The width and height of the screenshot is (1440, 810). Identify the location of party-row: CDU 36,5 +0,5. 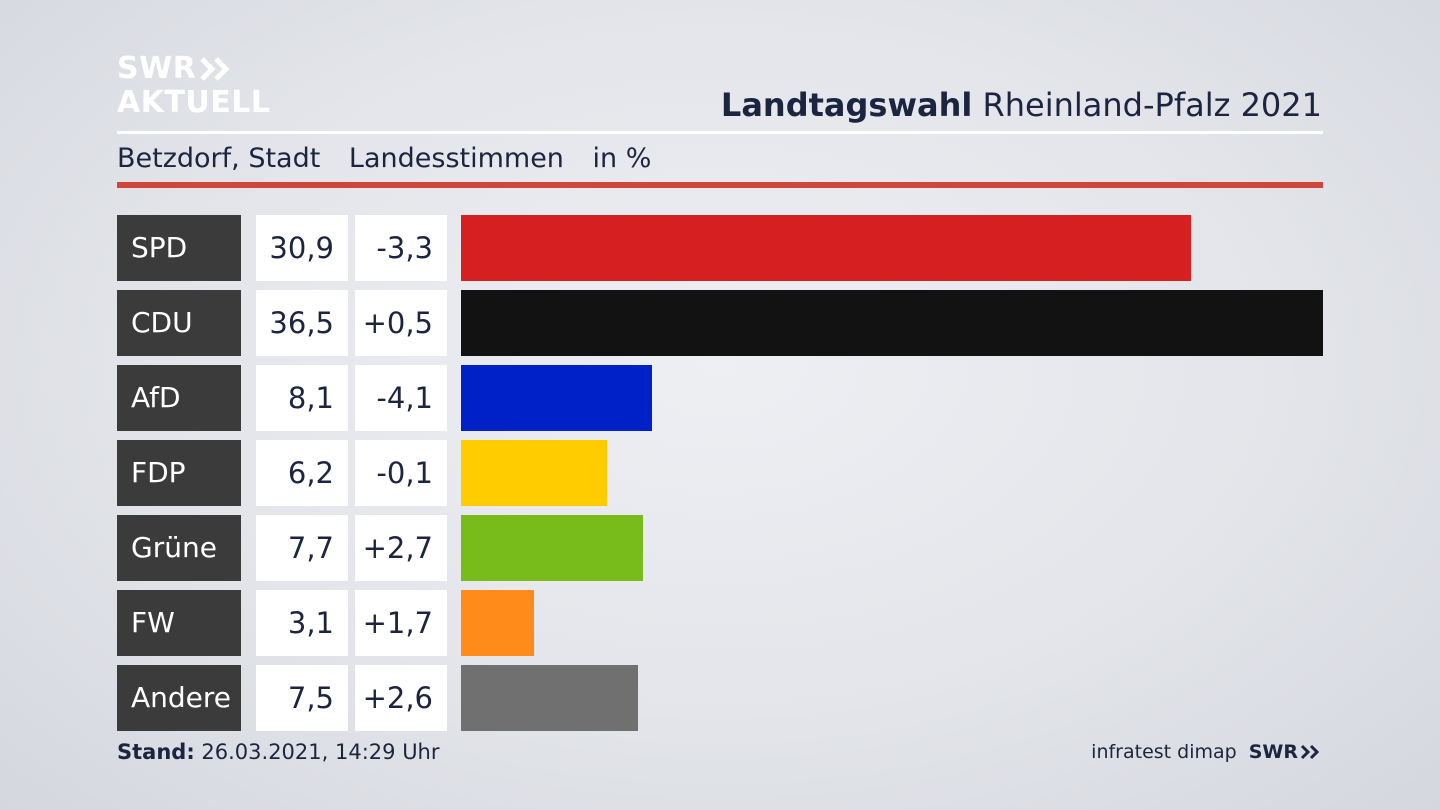
(720, 323).